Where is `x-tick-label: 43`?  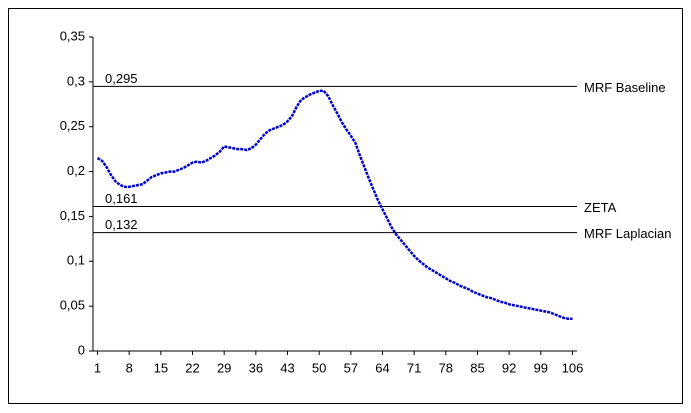
x-tick-label: 43 is located at coordinates (287, 367).